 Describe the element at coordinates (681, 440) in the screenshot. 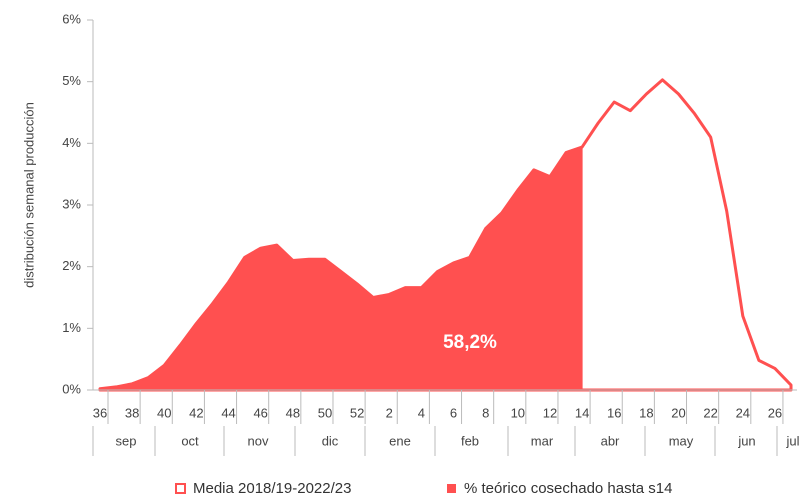

I see `month-label: may` at that location.